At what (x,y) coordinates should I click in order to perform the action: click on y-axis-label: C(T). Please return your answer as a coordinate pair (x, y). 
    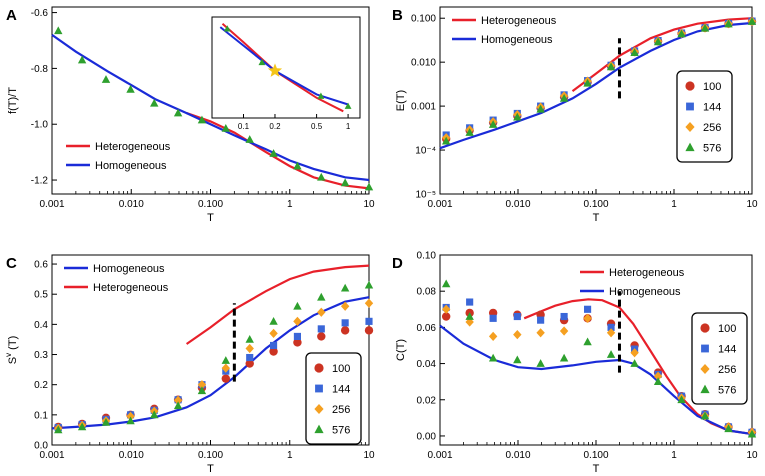
    Looking at the image, I should click on (401, 350).